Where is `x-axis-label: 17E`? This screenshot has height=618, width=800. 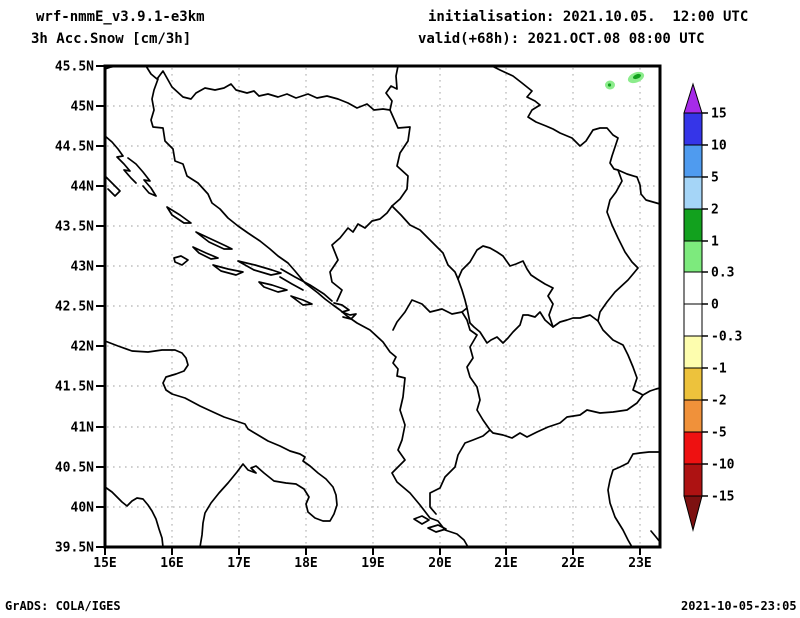
x-axis-label: 17E is located at coordinates (238, 563).